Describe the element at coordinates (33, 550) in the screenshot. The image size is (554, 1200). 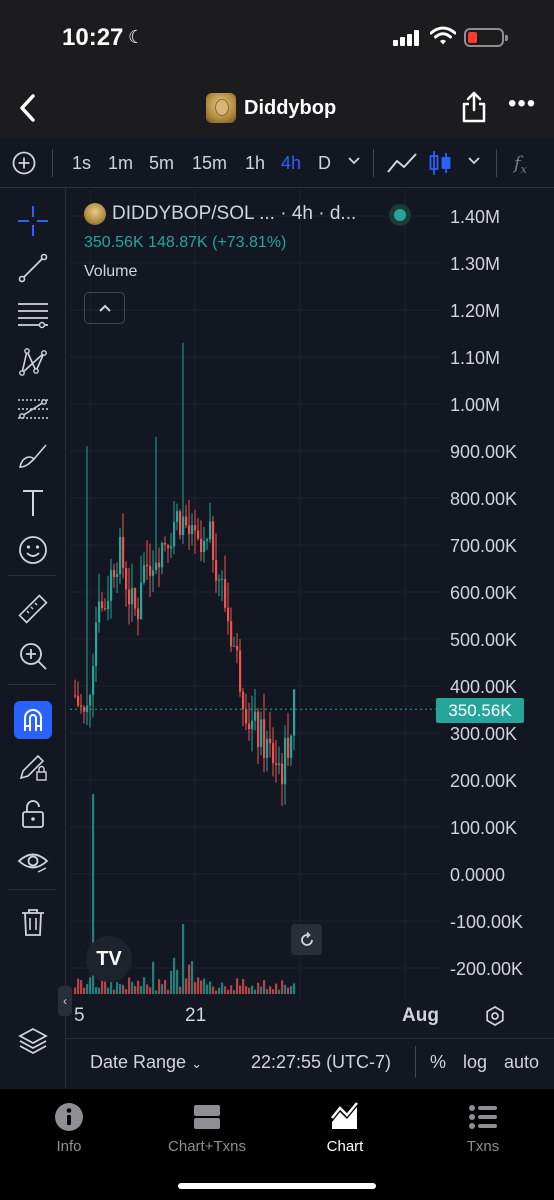
I see `emoji-tool` at that location.